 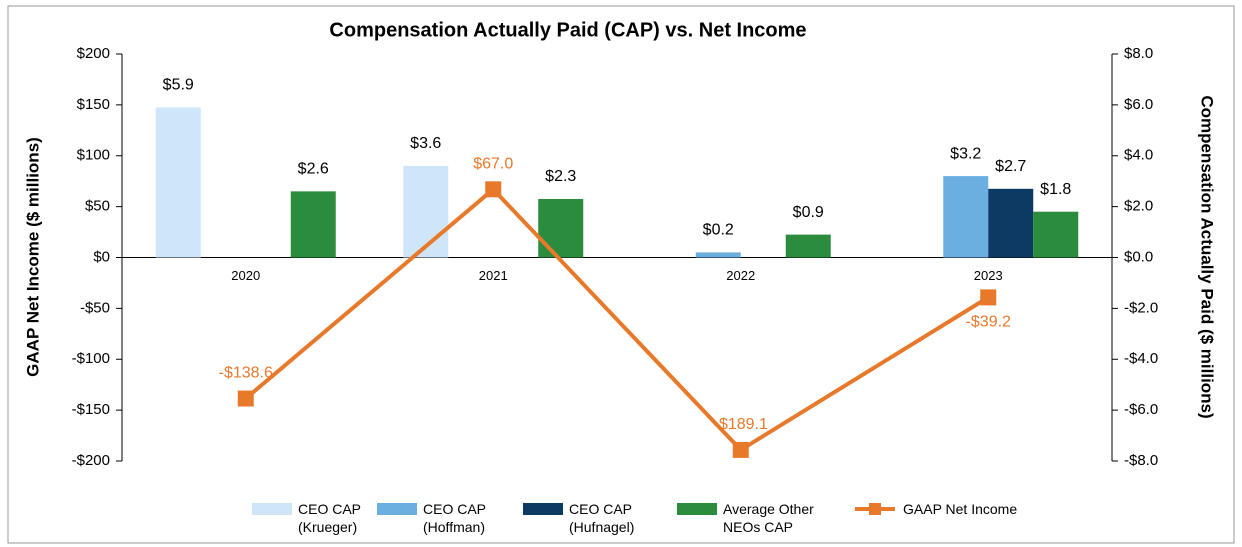 What do you see at coordinates (602, 518) in the screenshot?
I see `legend-label: CEO CAP (Hufnagel)` at bounding box center [602, 518].